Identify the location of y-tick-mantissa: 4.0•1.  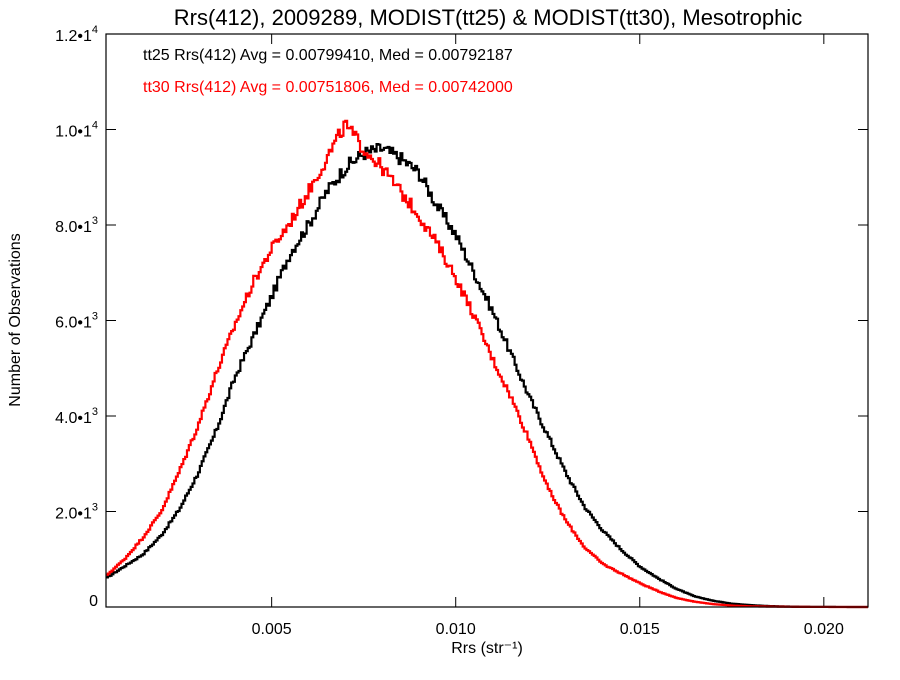
(73, 418).